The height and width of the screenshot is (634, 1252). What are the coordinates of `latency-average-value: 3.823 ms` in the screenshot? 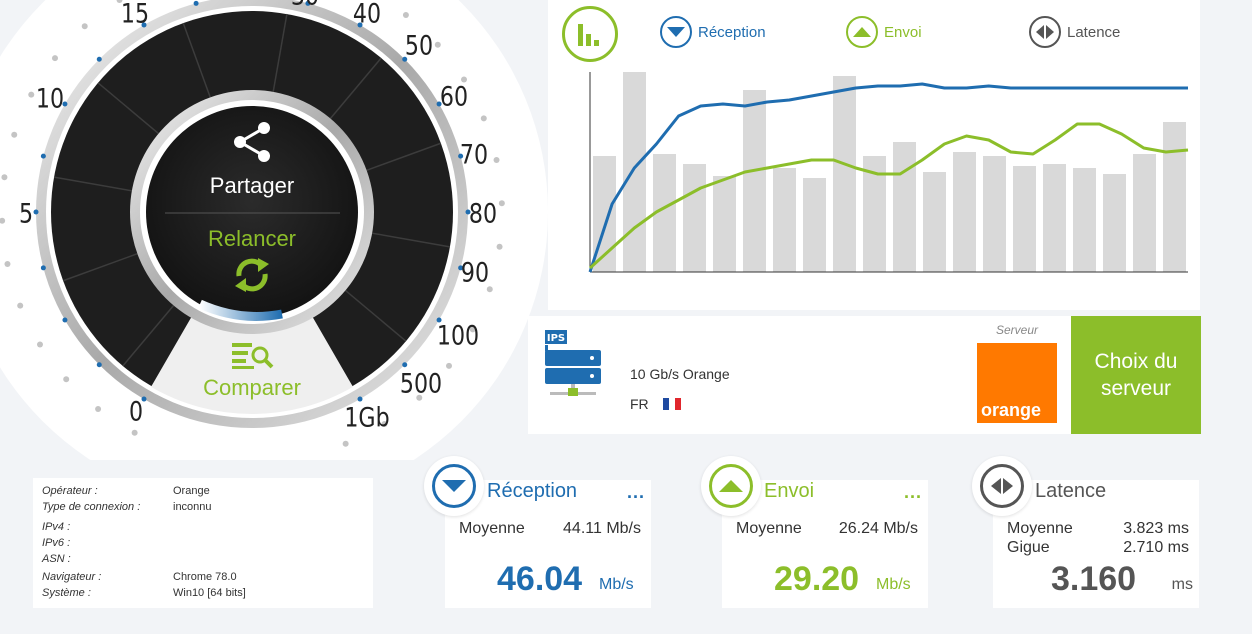 It's located at (1156, 528).